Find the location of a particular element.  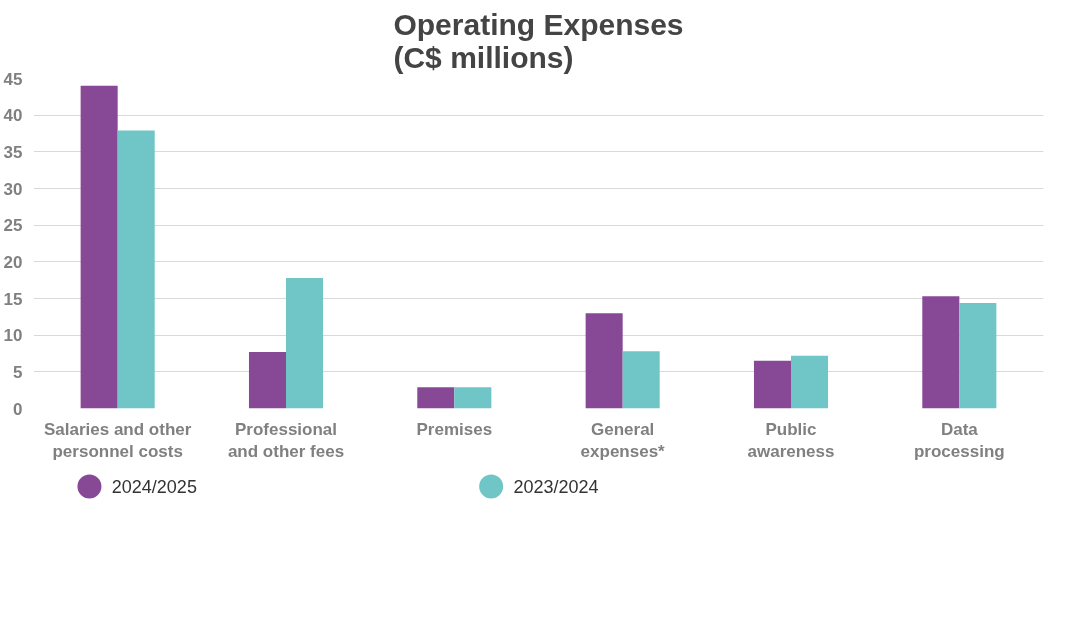

y-tick-label: 40 is located at coordinates (13, 116).